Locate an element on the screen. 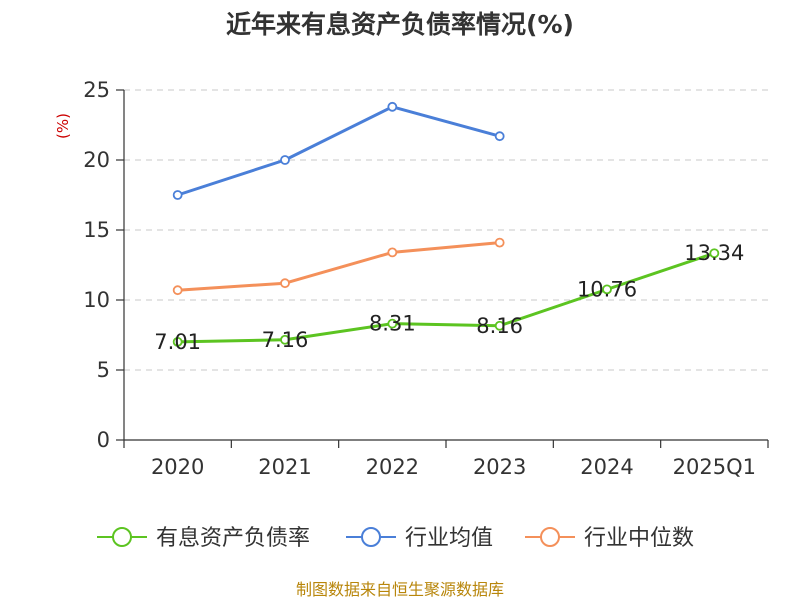  data-label: 13.34 is located at coordinates (714, 253).